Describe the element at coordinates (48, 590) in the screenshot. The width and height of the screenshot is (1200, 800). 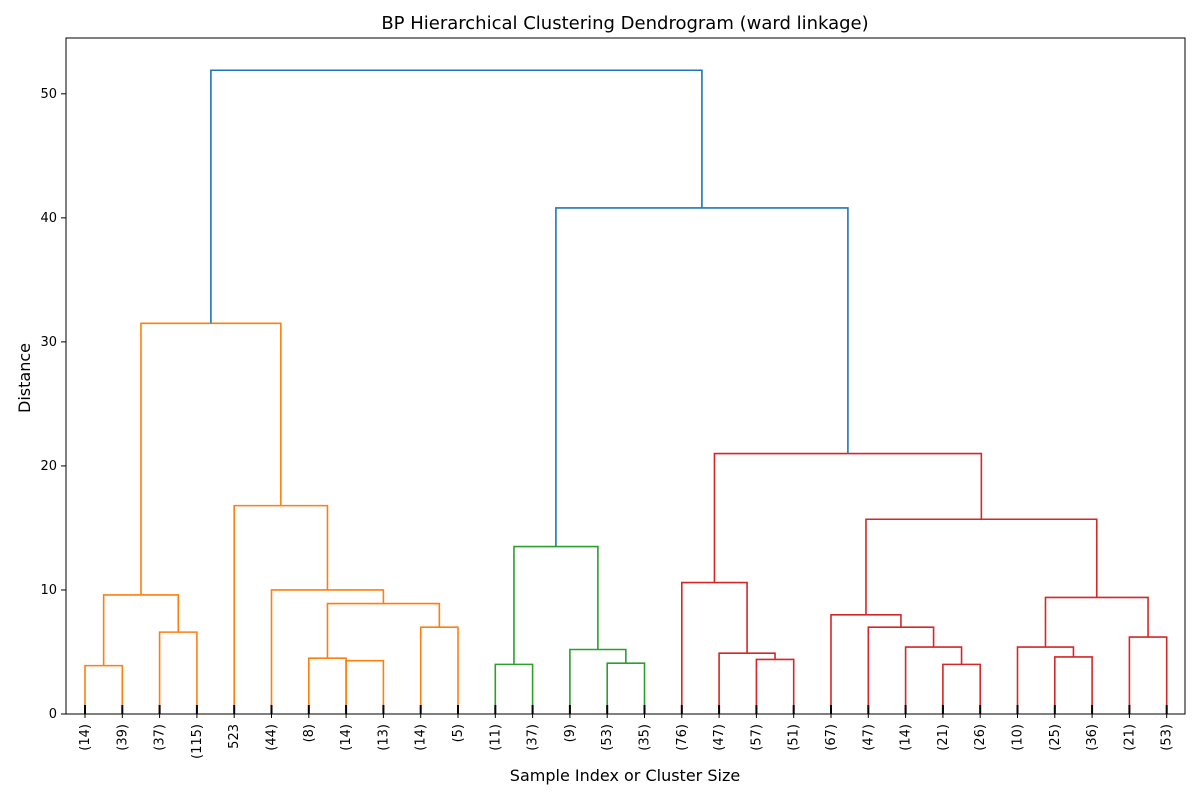
I see `y-tick-label: 10` at that location.